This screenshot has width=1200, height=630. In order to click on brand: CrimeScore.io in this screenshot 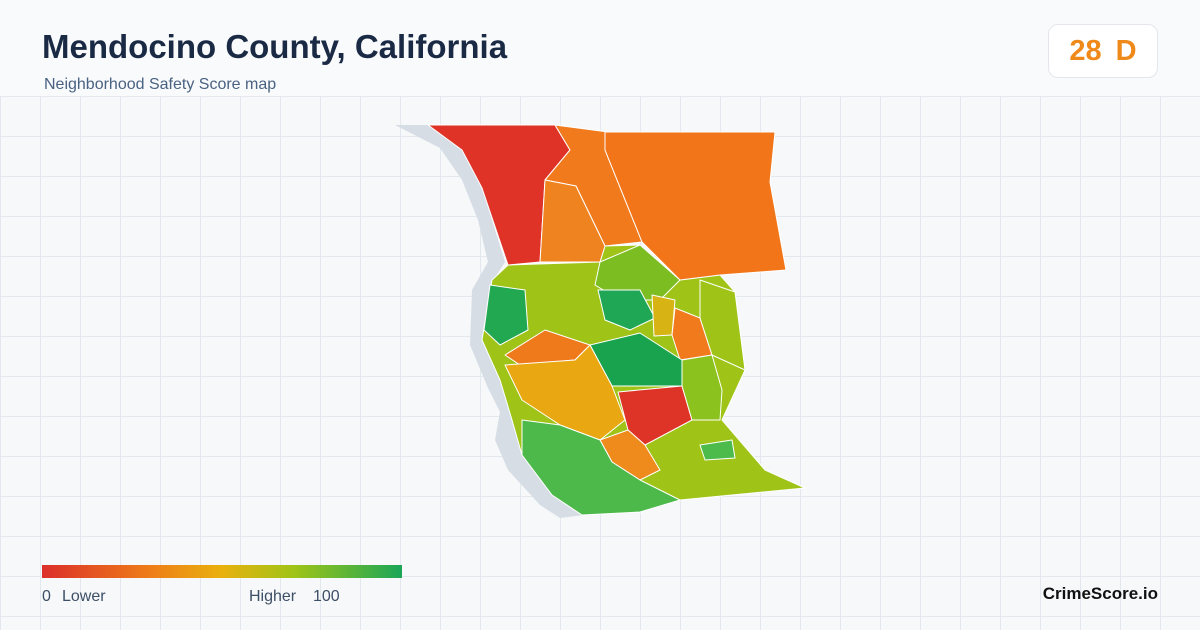, I will do `click(1100, 593)`.